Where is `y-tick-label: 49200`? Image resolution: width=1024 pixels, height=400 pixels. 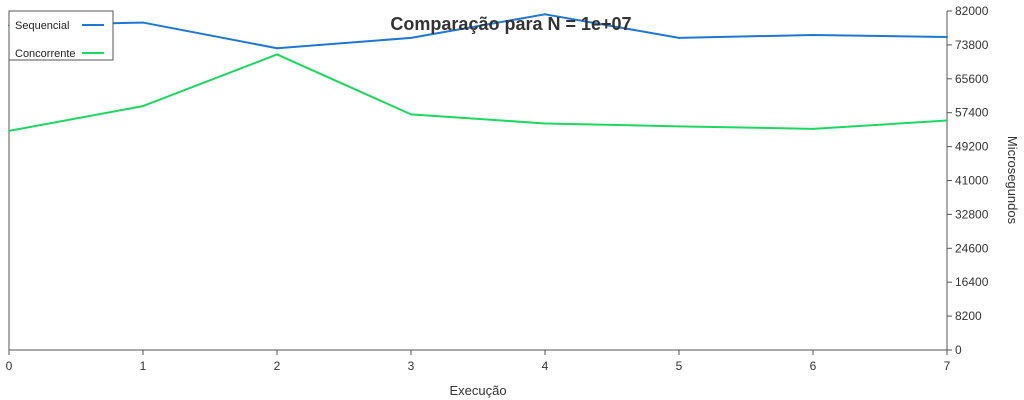
y-tick-label: 49200 is located at coordinates (972, 147).